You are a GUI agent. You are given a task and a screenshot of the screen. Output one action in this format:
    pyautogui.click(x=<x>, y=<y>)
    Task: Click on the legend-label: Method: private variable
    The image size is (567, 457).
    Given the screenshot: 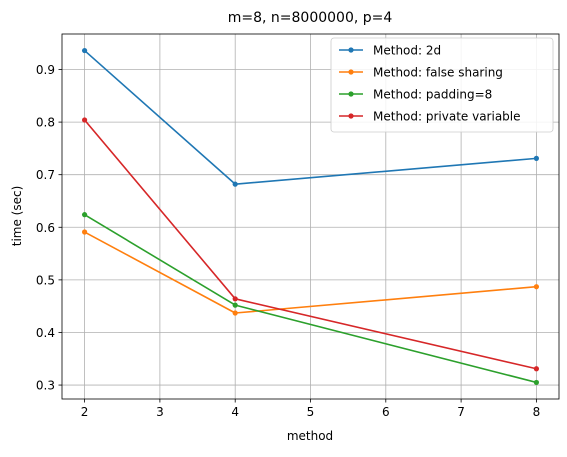 What is the action you would take?
    pyautogui.click(x=447, y=117)
    